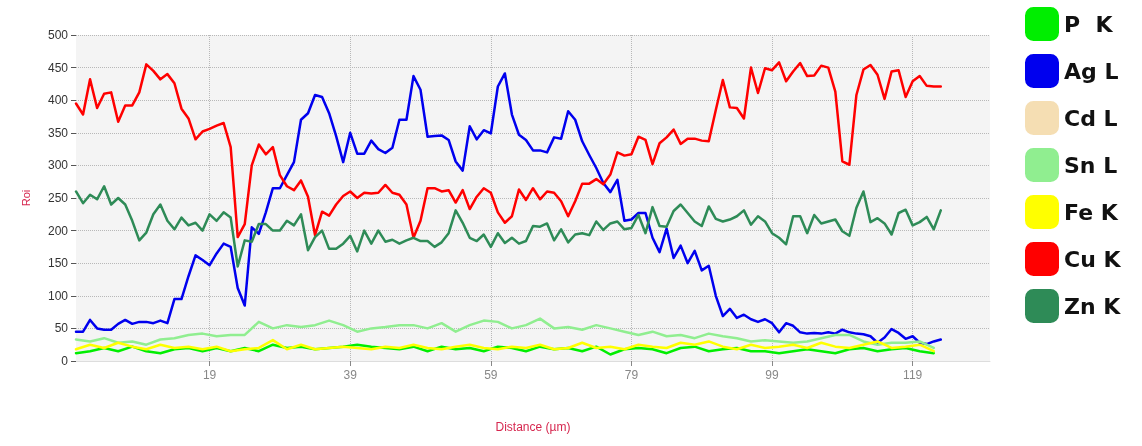  I want to click on y-tick-label: 300, so click(58, 165).